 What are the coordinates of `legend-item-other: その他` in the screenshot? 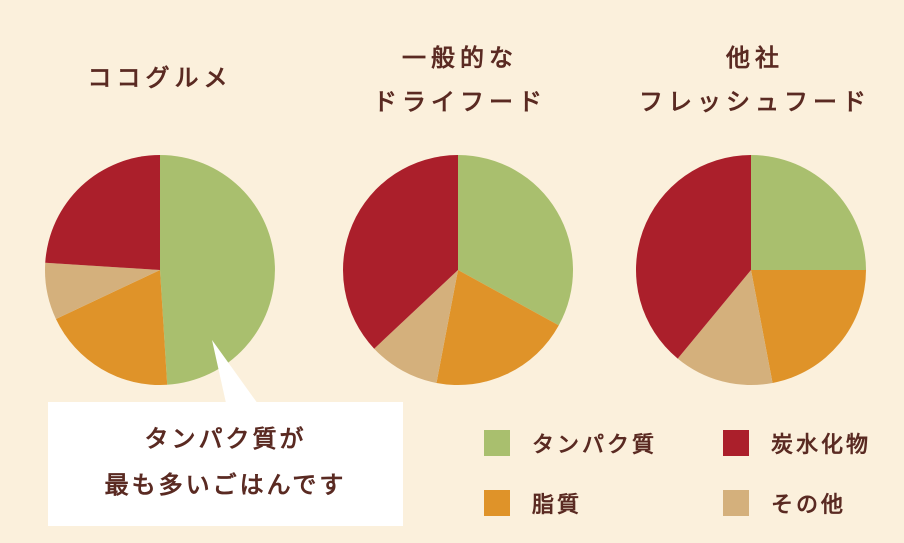 It's located at (784, 503).